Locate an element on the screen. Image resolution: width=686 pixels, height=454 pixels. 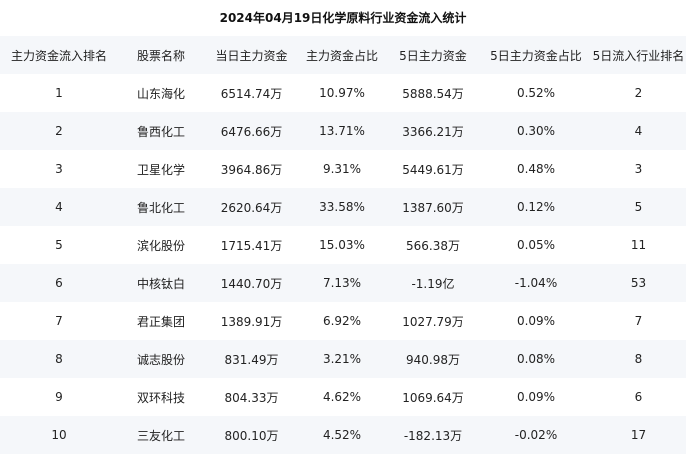
5day-industry-rank-cell: 53 is located at coordinates (638, 283).